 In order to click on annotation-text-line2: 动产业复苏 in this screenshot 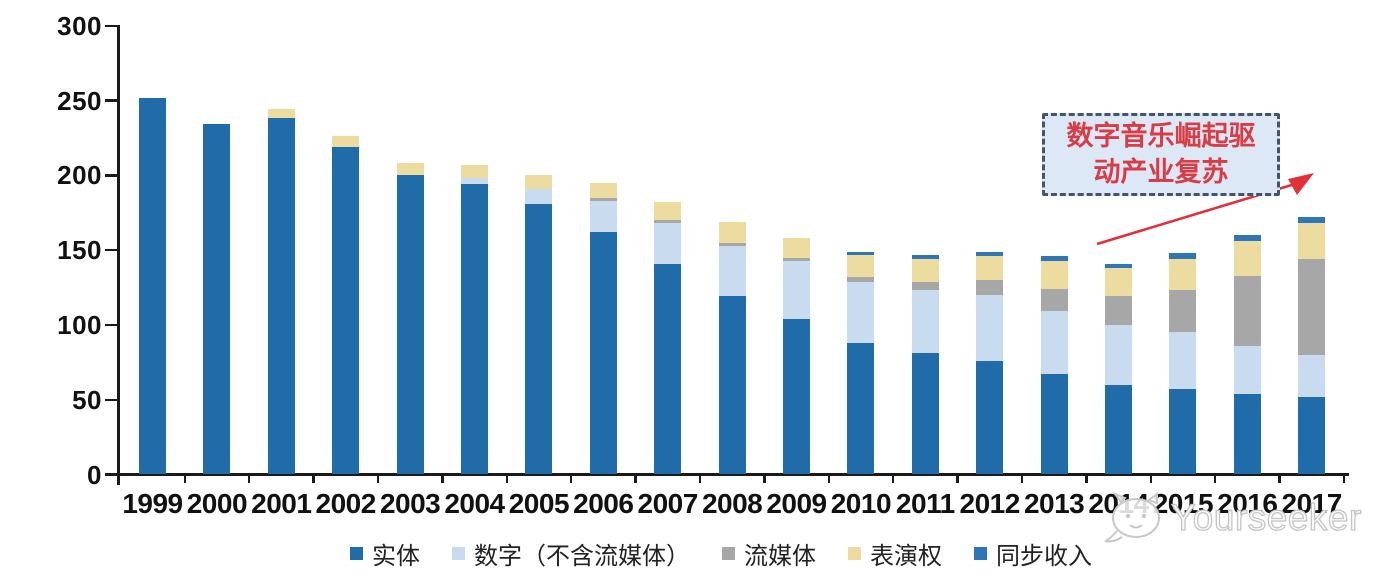, I will do `click(1161, 172)`.